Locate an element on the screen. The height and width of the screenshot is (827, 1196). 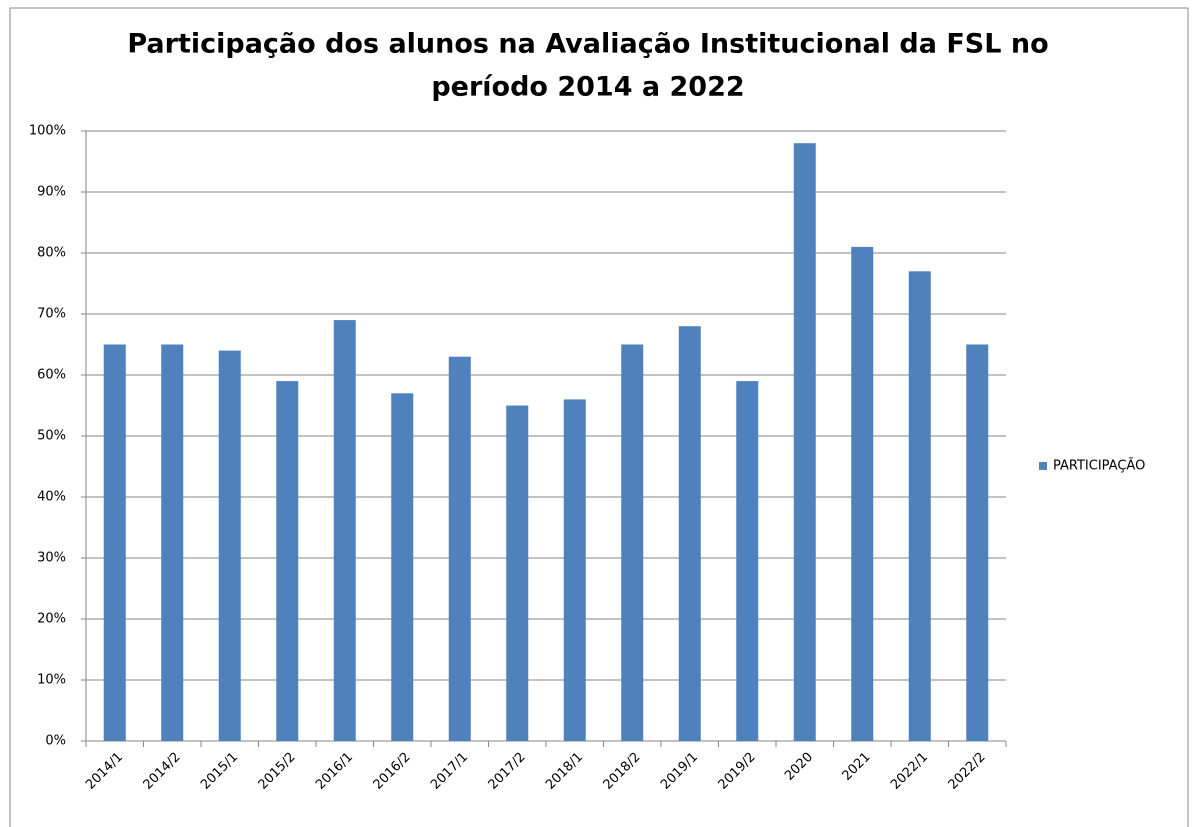
y-tick-label: 70% is located at coordinates (51, 314).